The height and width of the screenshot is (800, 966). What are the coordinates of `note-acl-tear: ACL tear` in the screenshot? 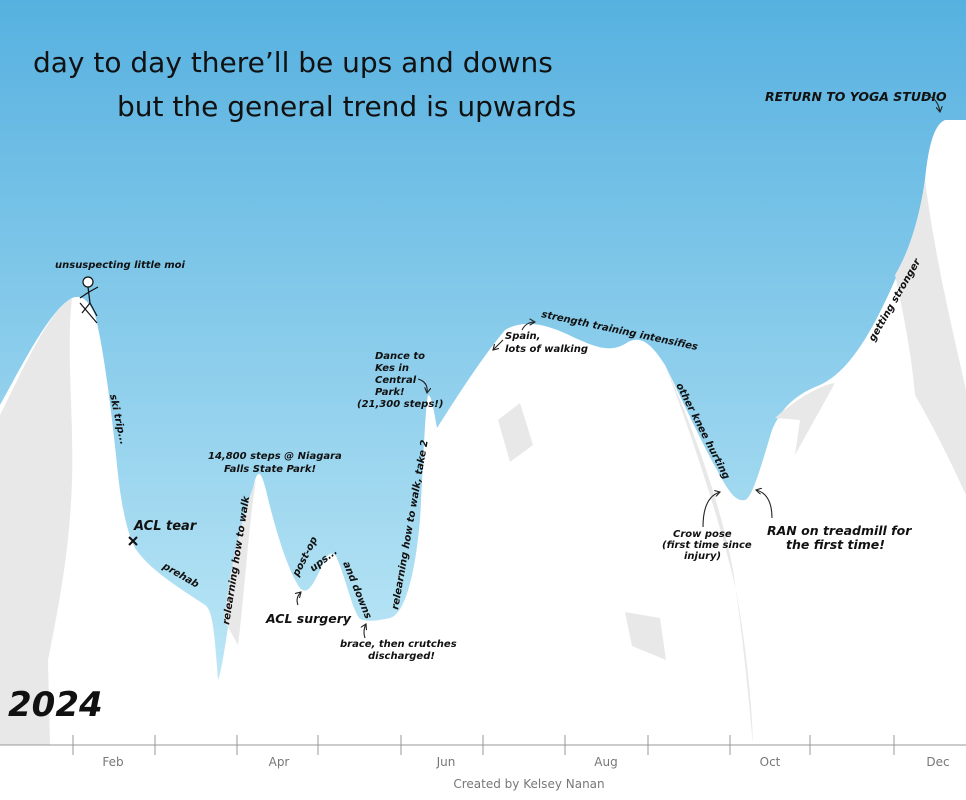 It's located at (165, 526).